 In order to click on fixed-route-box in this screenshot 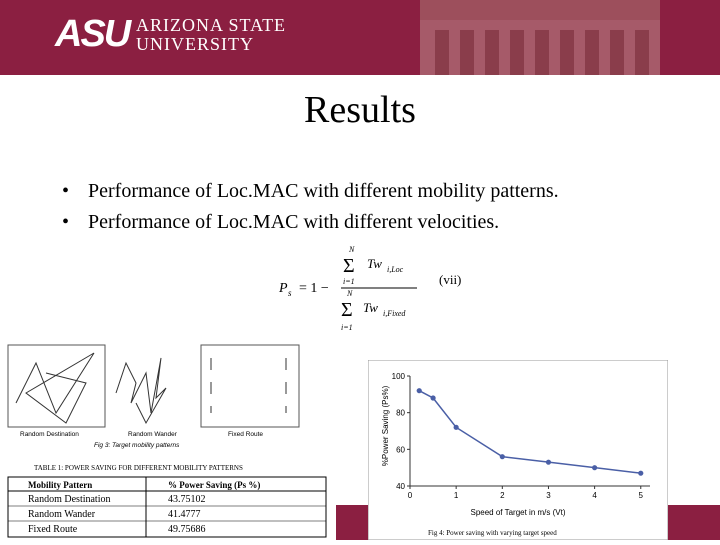, I will do `click(250, 386)`.